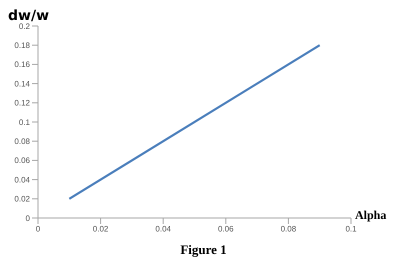 The image size is (407, 272). Describe the element at coordinates (22, 141) in the screenshot. I see `y-tick-label: 0.08` at that location.